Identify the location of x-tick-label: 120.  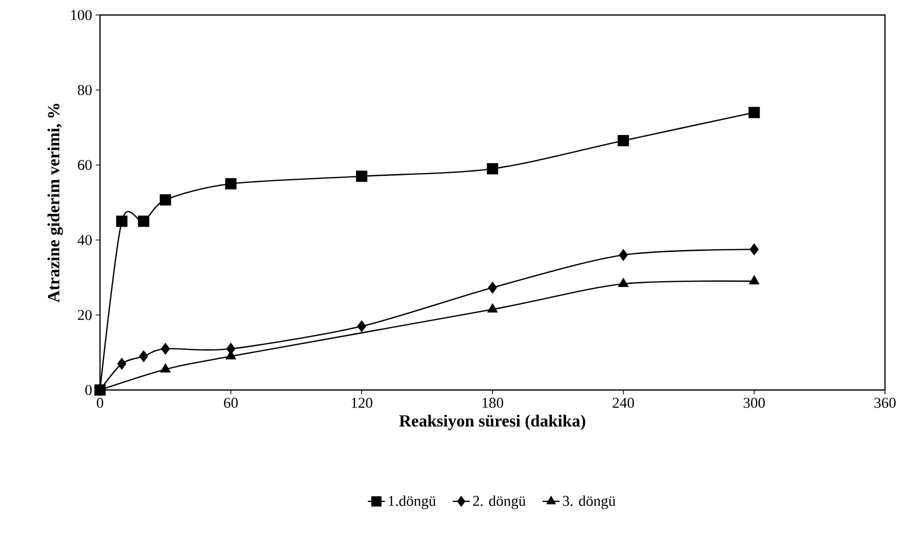
(362, 403).